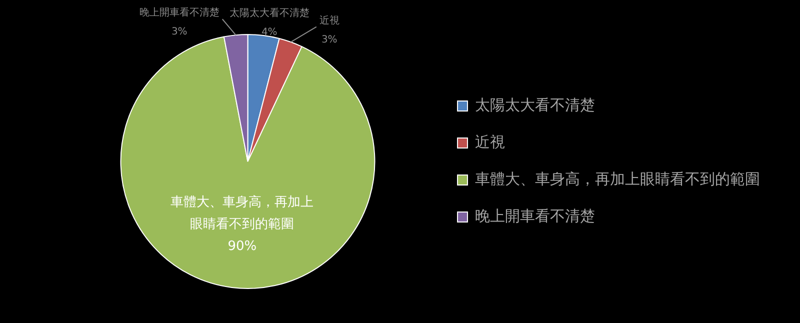 This screenshot has height=323, width=800. I want to click on data-label: 90%, so click(242, 246).